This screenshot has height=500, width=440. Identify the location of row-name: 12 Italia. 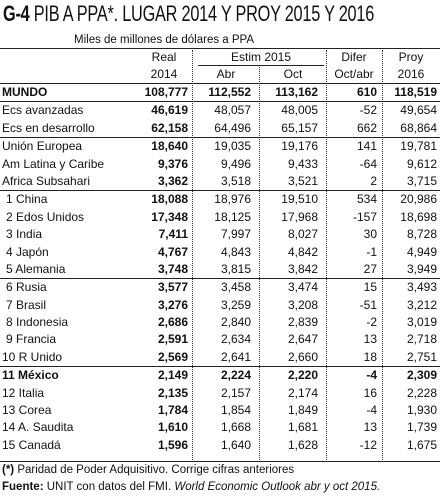
(23, 392).